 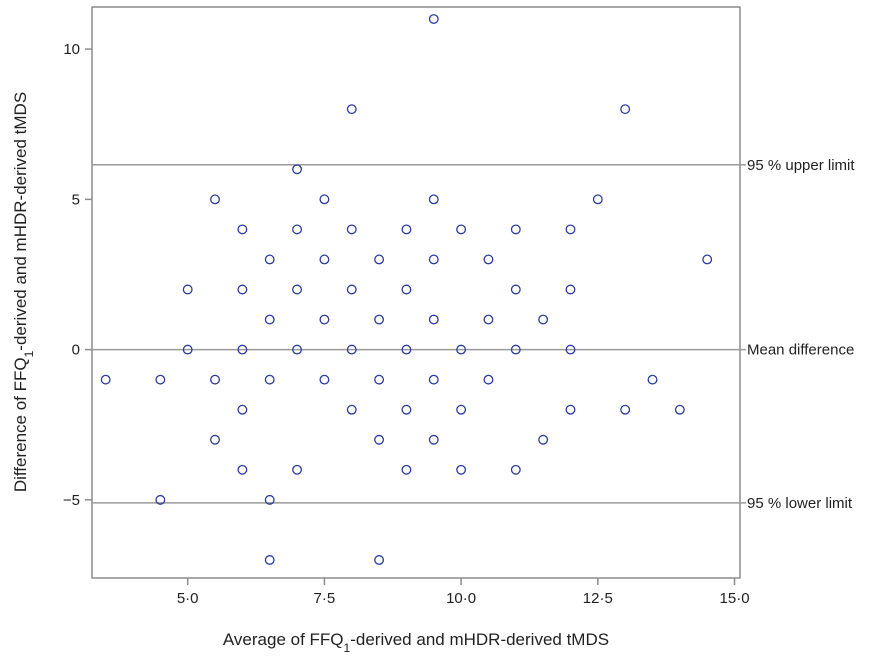 What do you see at coordinates (71, 500) in the screenshot?
I see `y-tick-label: −5` at bounding box center [71, 500].